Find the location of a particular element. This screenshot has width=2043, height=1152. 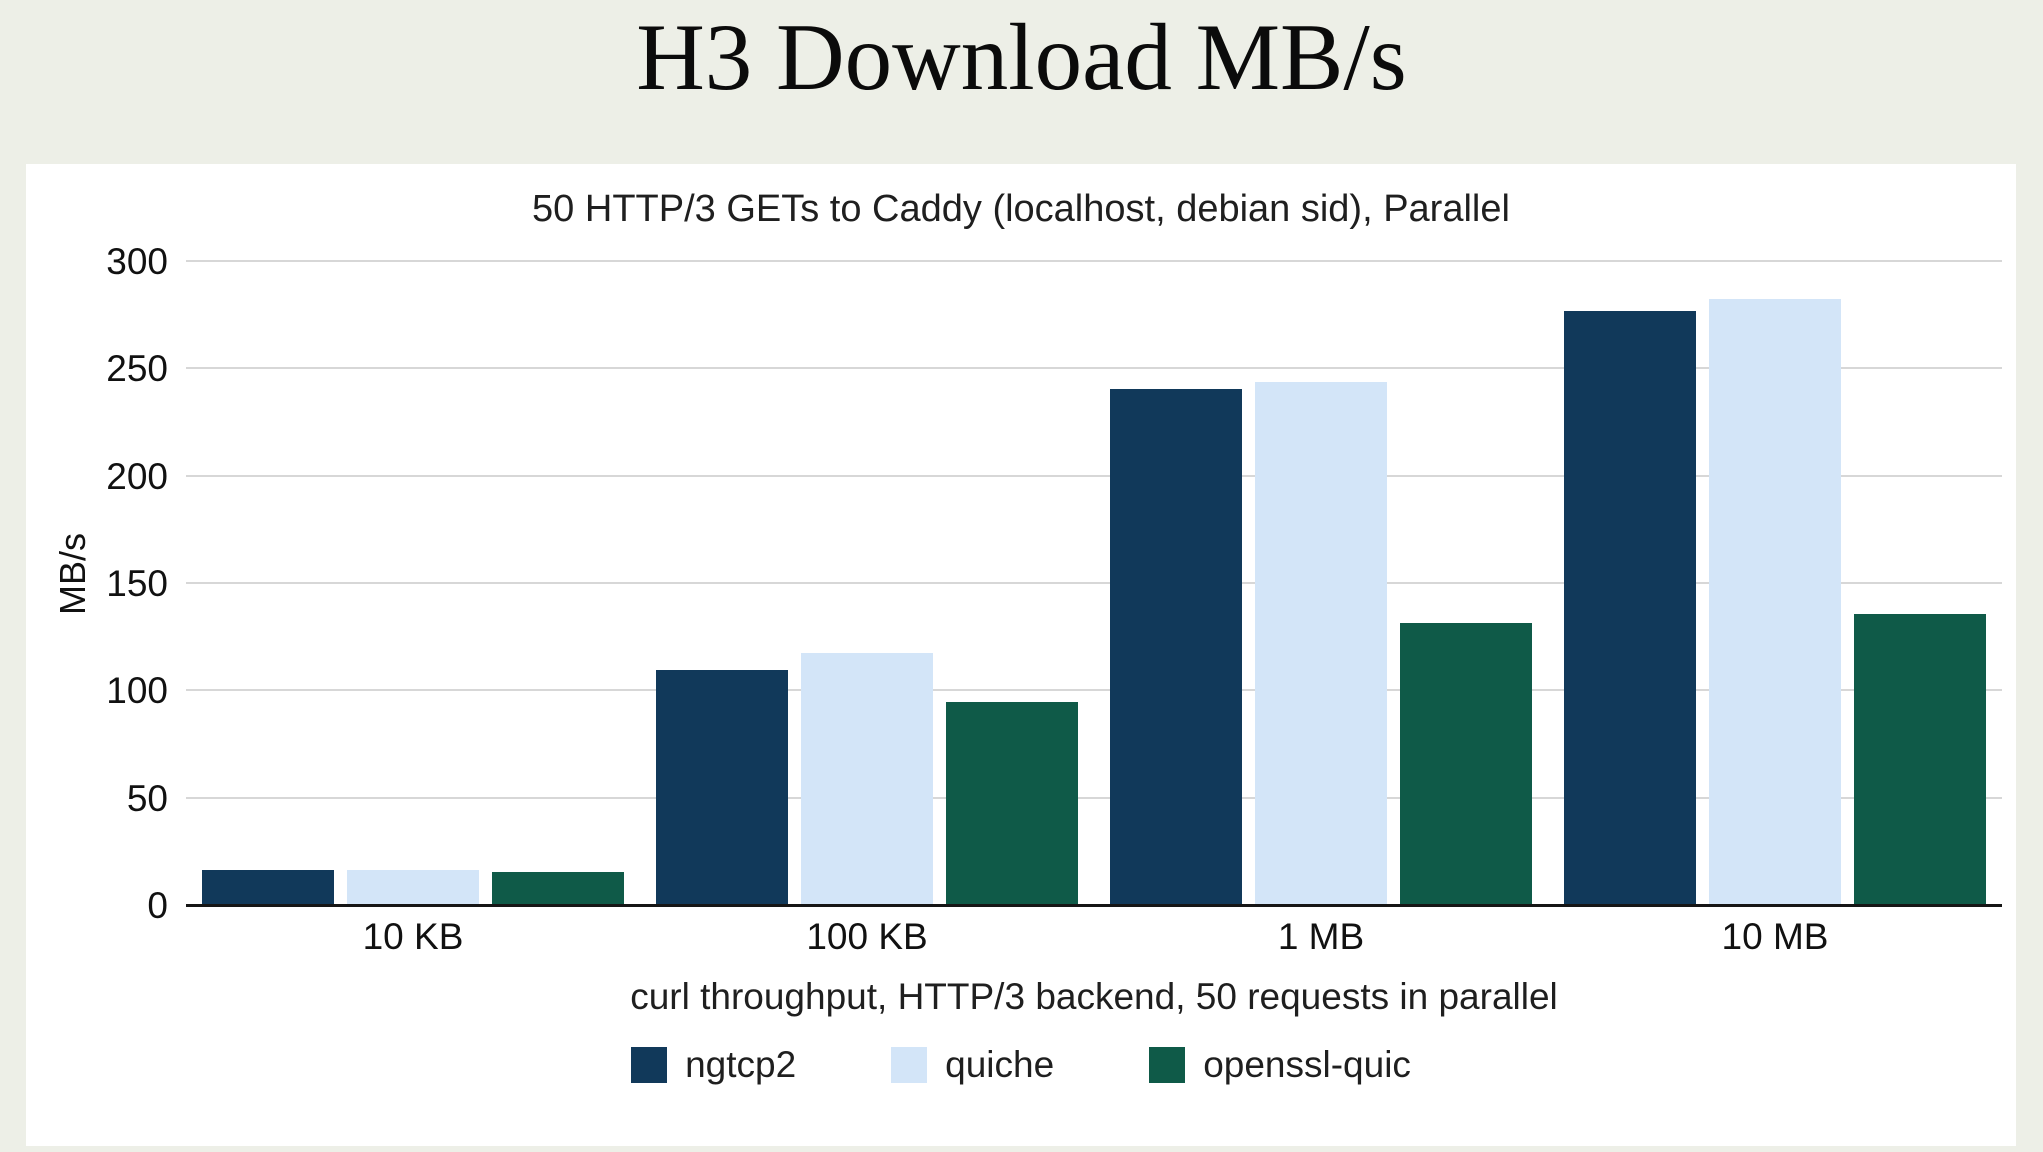

legend-label: quiche is located at coordinates (1000, 1064).